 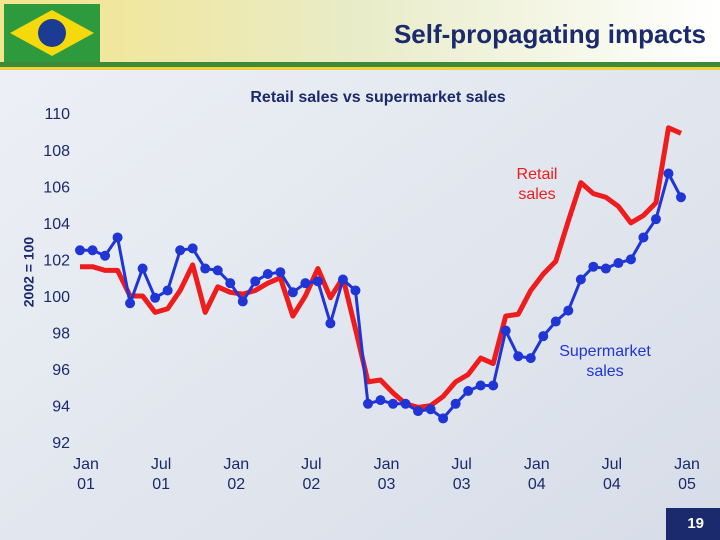 What do you see at coordinates (605, 361) in the screenshot?
I see `series-label: Supermarket sales` at bounding box center [605, 361].